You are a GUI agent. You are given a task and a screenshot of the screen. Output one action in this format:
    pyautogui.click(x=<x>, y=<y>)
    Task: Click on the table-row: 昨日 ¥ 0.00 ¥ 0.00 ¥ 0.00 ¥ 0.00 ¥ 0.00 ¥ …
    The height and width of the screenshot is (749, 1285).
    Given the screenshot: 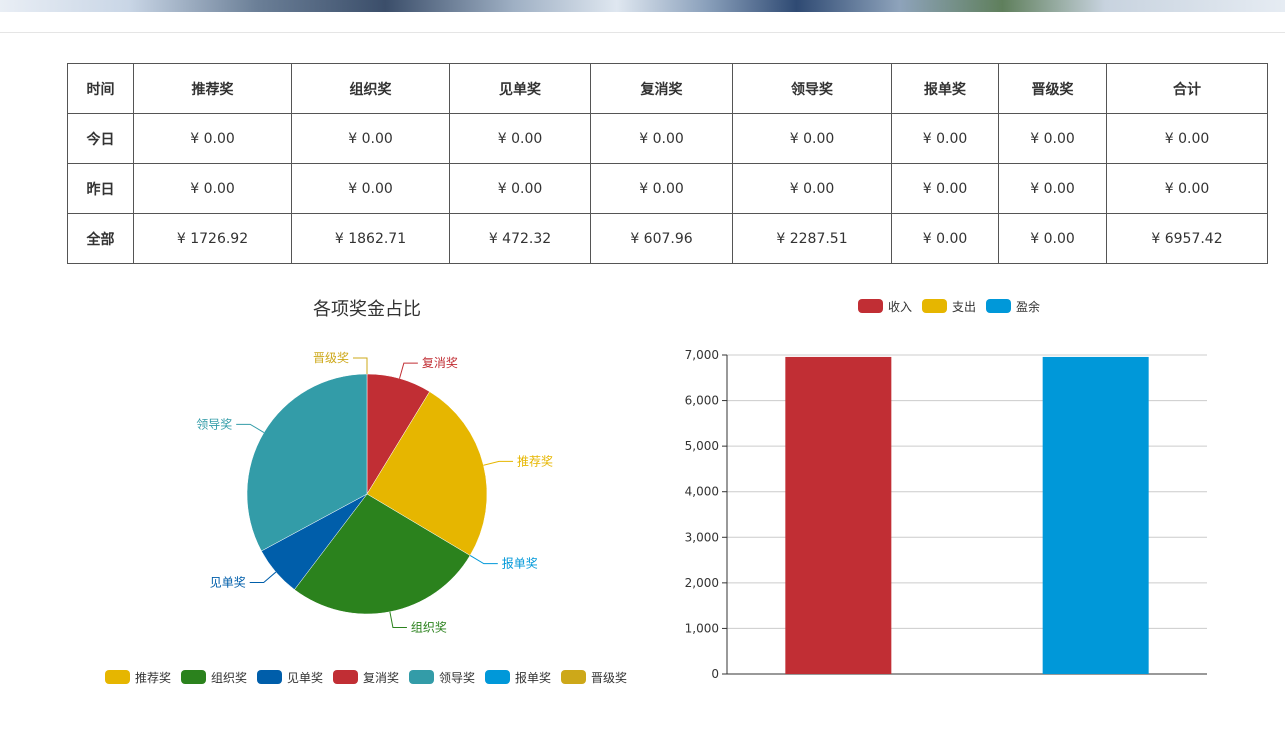 What is the action you would take?
    pyautogui.click(x=667, y=188)
    